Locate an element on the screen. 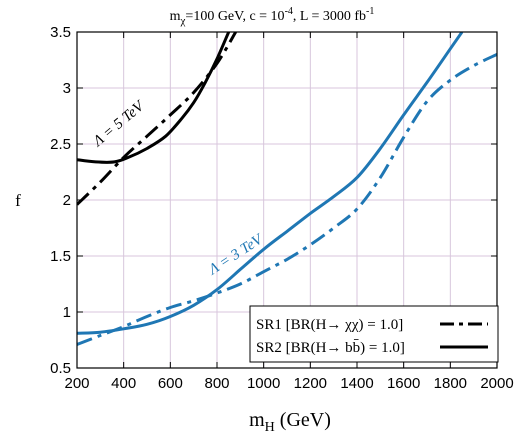 This screenshot has width=524, height=437. y-tick-label: 1 is located at coordinates (67, 312).